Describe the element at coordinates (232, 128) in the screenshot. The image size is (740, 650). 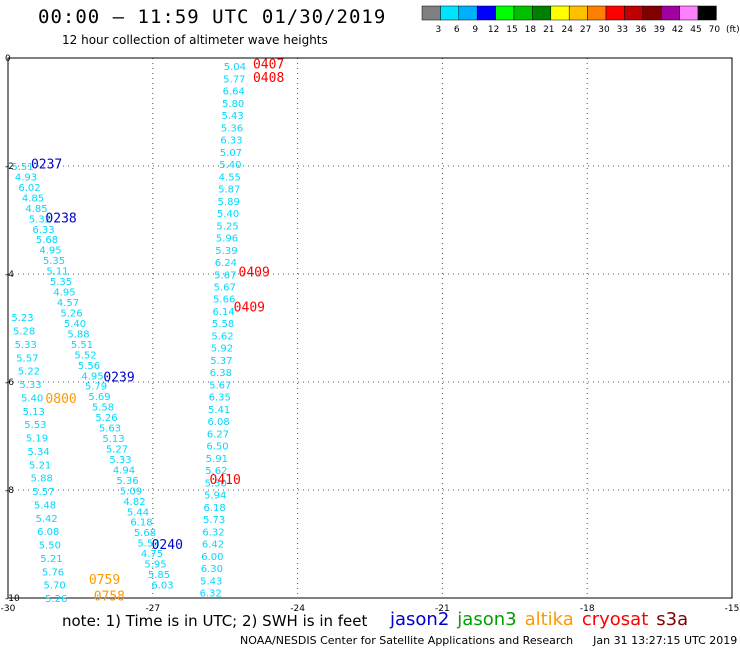
I see `wave-height-value: 5.36` at that location.